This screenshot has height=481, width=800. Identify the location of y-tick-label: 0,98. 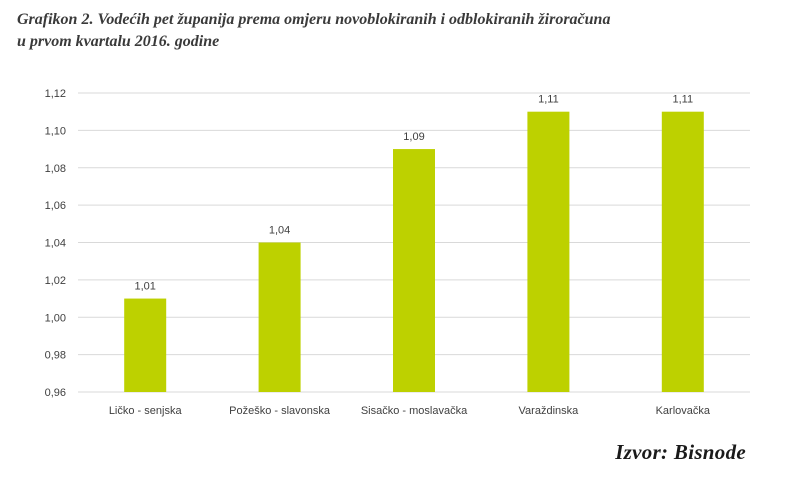
(55, 356).